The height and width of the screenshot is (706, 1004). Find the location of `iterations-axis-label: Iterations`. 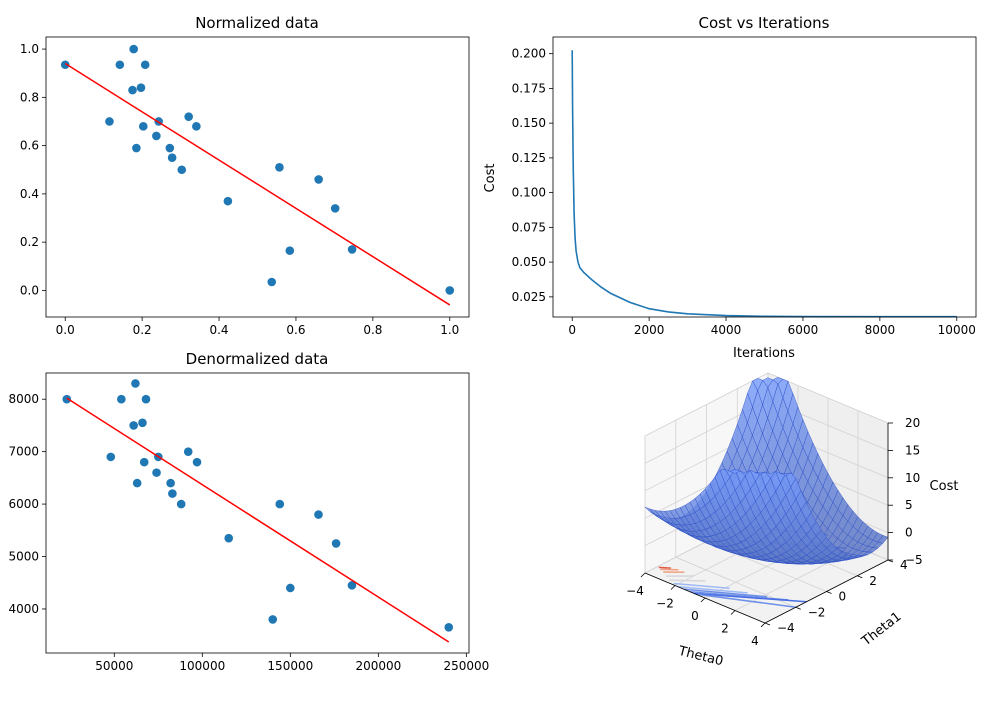

iterations-axis-label: Iterations is located at coordinates (764, 353).